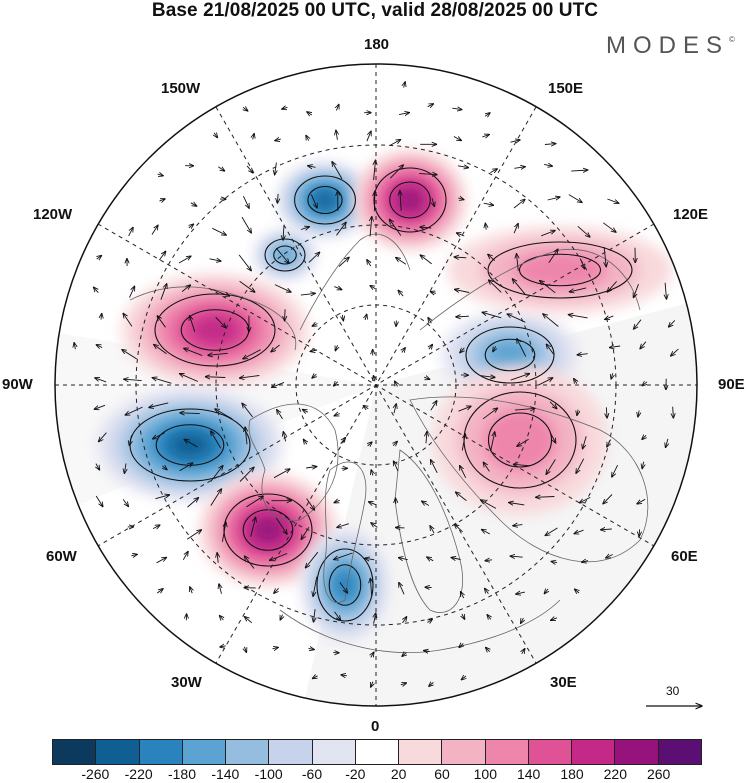  Describe the element at coordinates (268, 774) in the screenshot. I see `colorbar-tick-label: -100` at that location.